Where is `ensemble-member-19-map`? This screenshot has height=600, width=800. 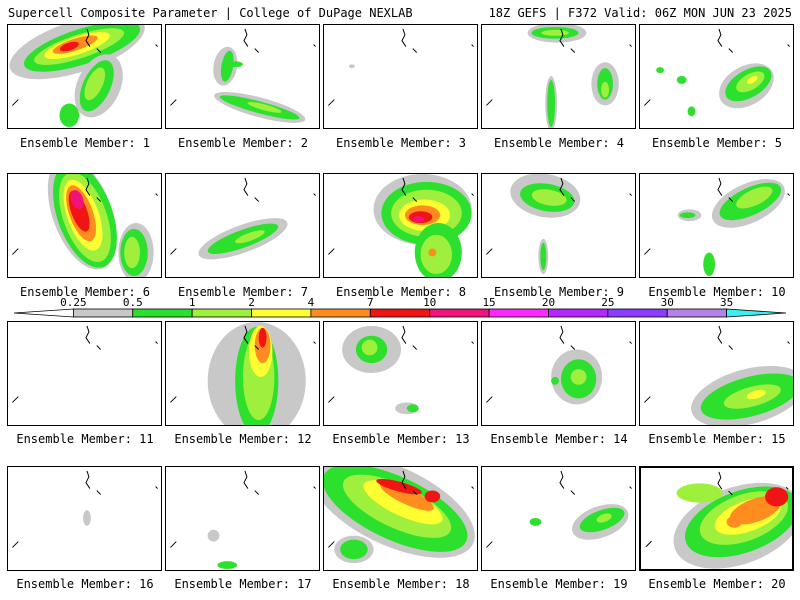
ensemble-member-19-map is located at coordinates (558, 518).